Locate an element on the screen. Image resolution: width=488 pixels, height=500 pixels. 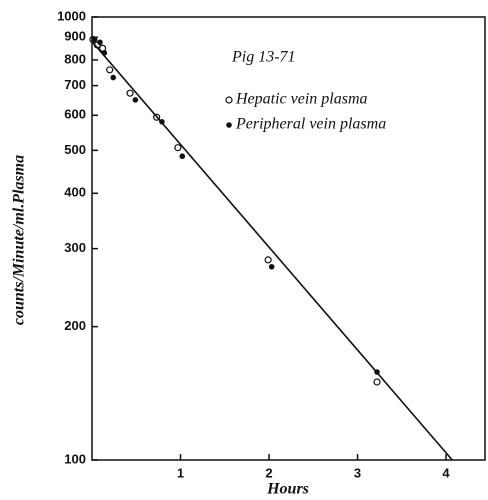
y-tick-label: 100 is located at coordinates (75, 458).